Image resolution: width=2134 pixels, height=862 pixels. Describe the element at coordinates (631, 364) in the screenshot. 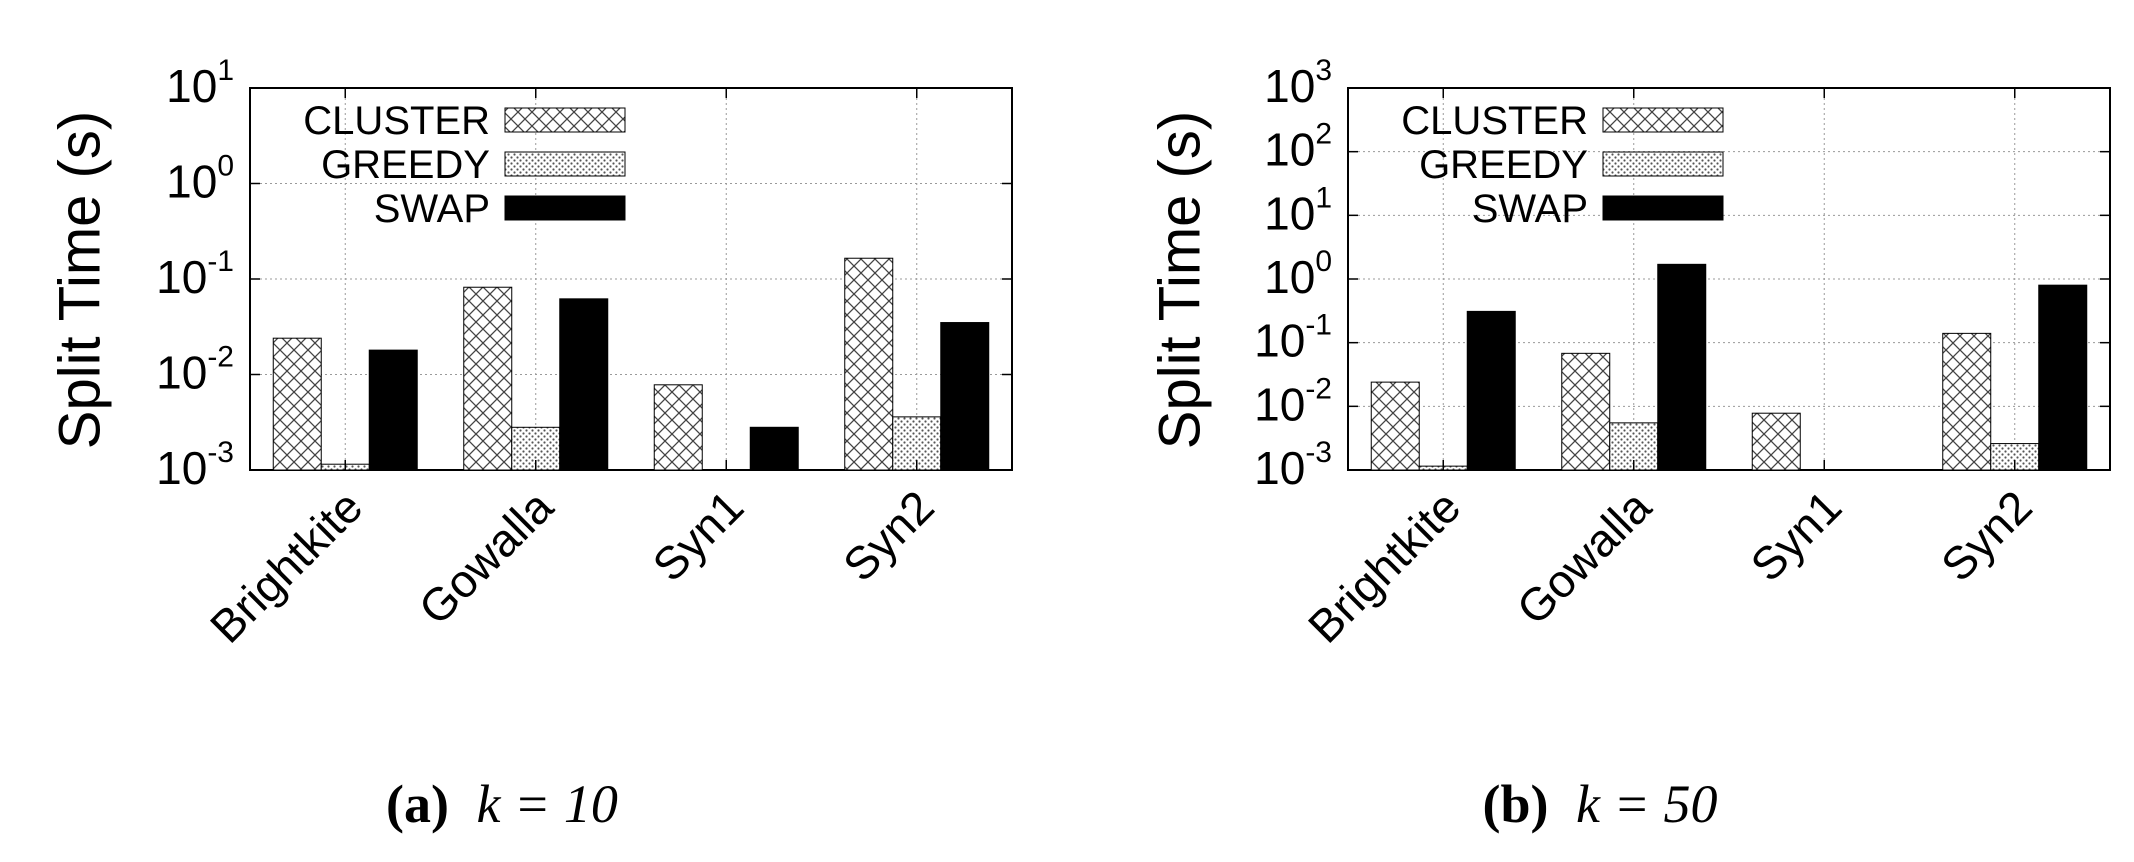

I see `bars-a` at that location.